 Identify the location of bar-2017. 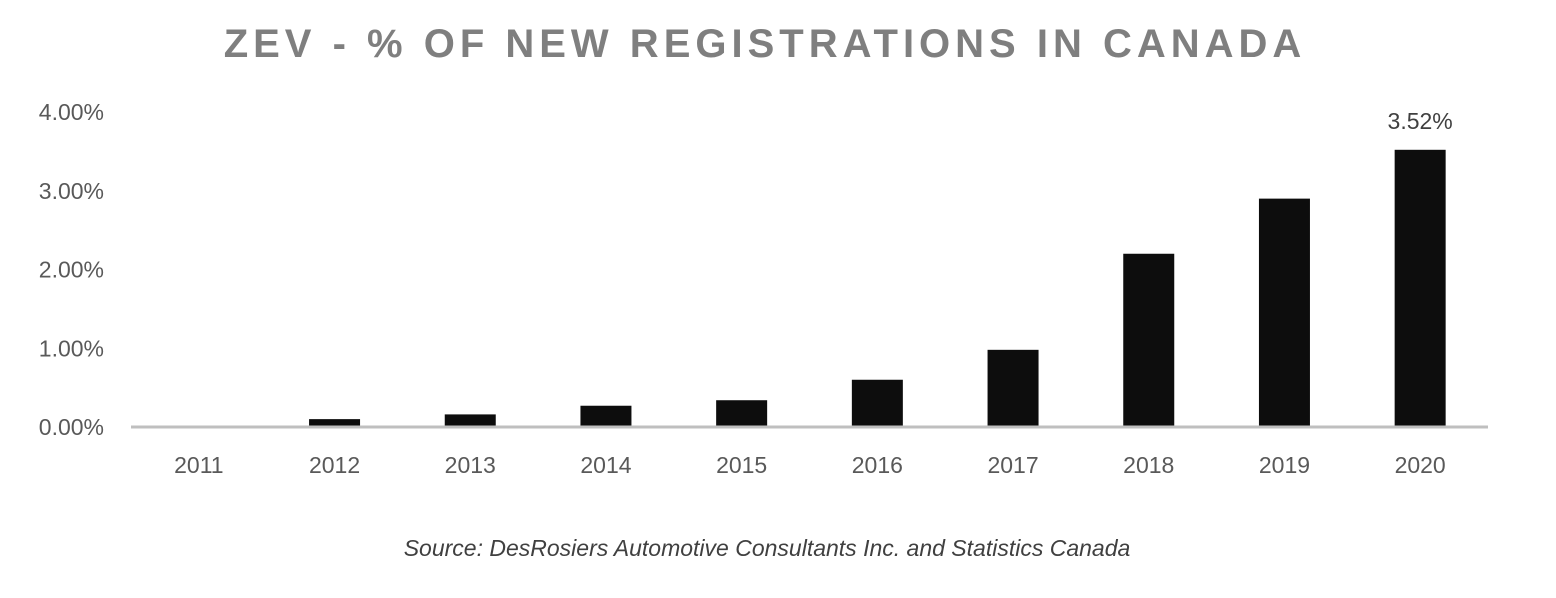
(1013, 388).